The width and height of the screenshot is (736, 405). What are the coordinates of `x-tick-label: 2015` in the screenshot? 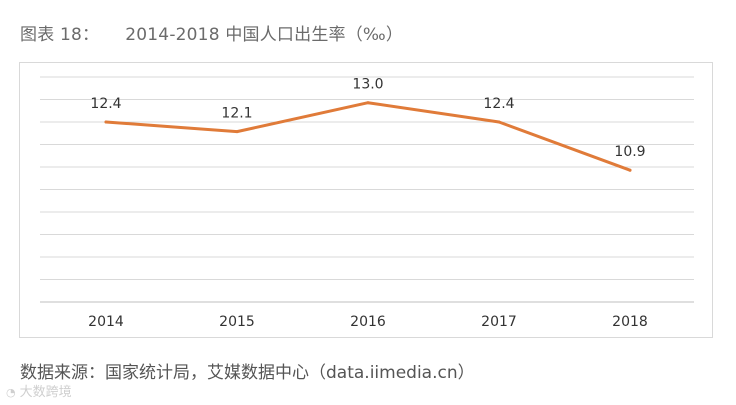 It's located at (237, 322).